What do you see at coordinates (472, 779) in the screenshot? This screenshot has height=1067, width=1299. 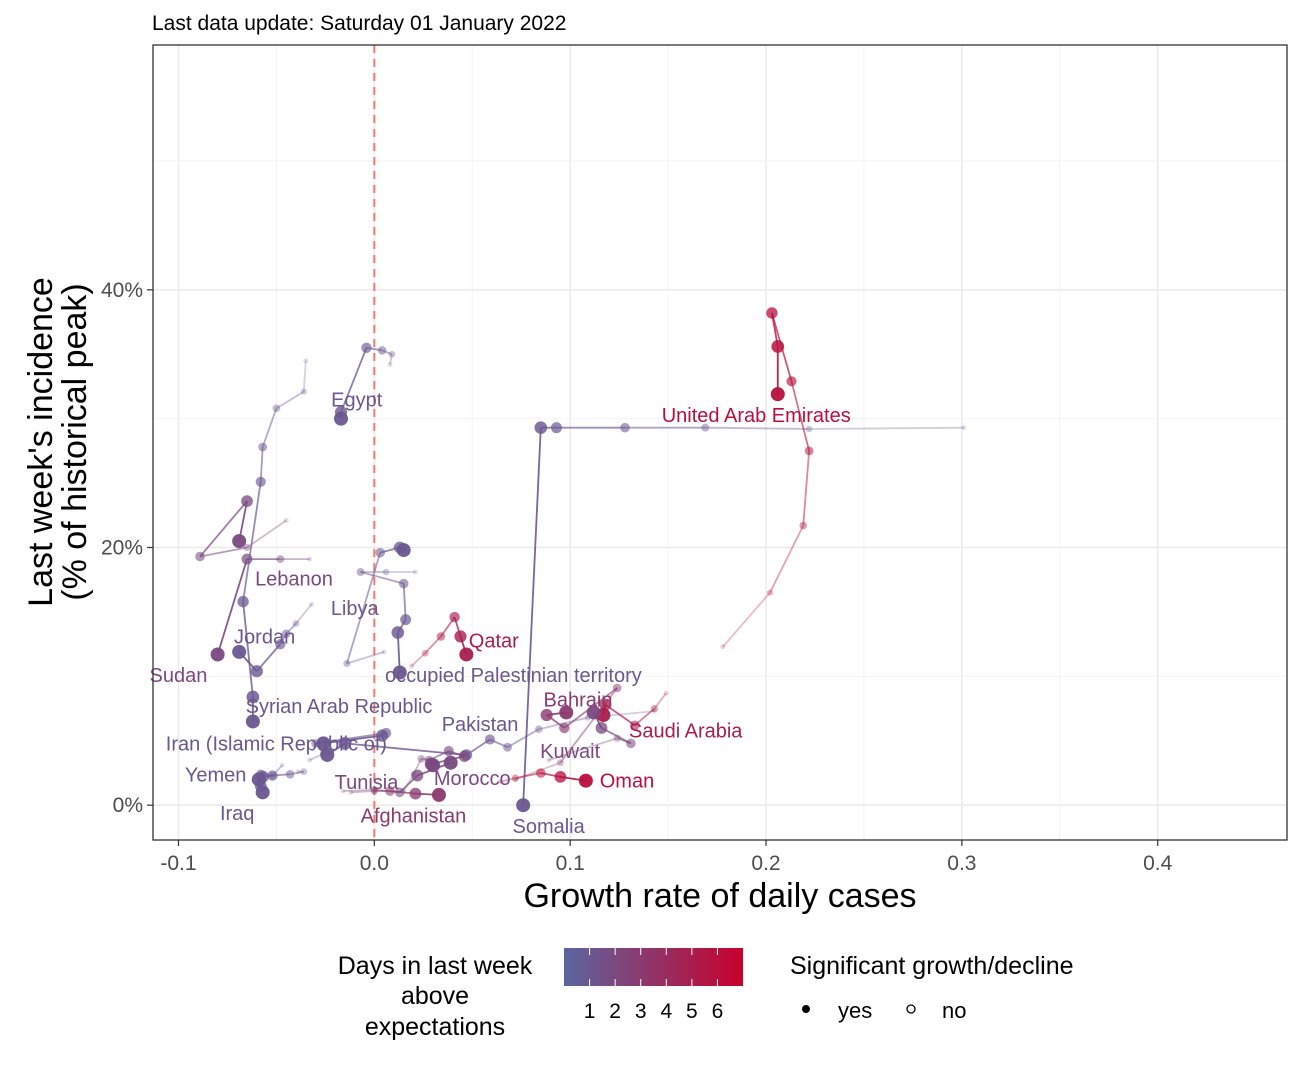 I see `country-label: Morocco` at bounding box center [472, 779].